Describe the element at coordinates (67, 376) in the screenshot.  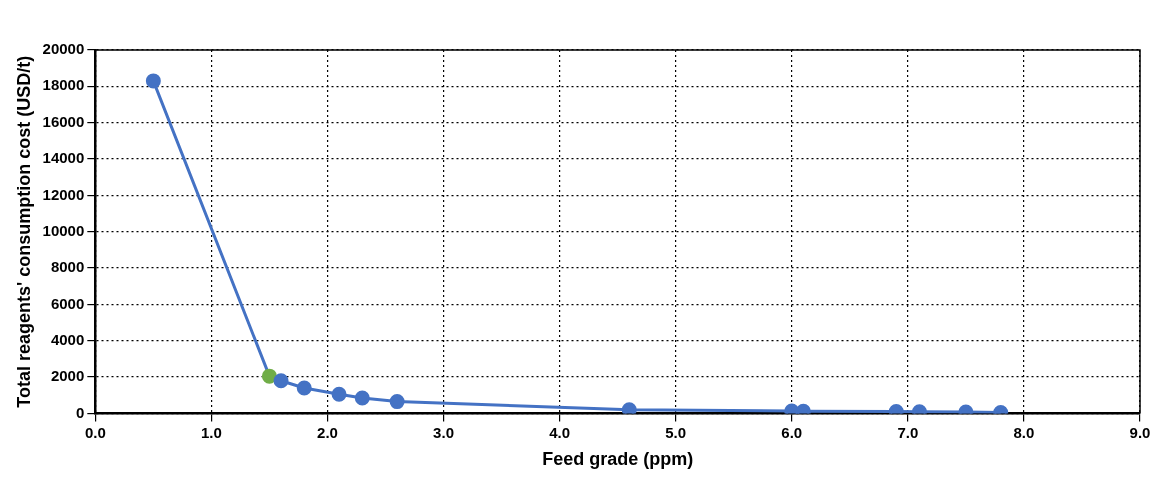
I see `y-tick-label: 2000` at that location.